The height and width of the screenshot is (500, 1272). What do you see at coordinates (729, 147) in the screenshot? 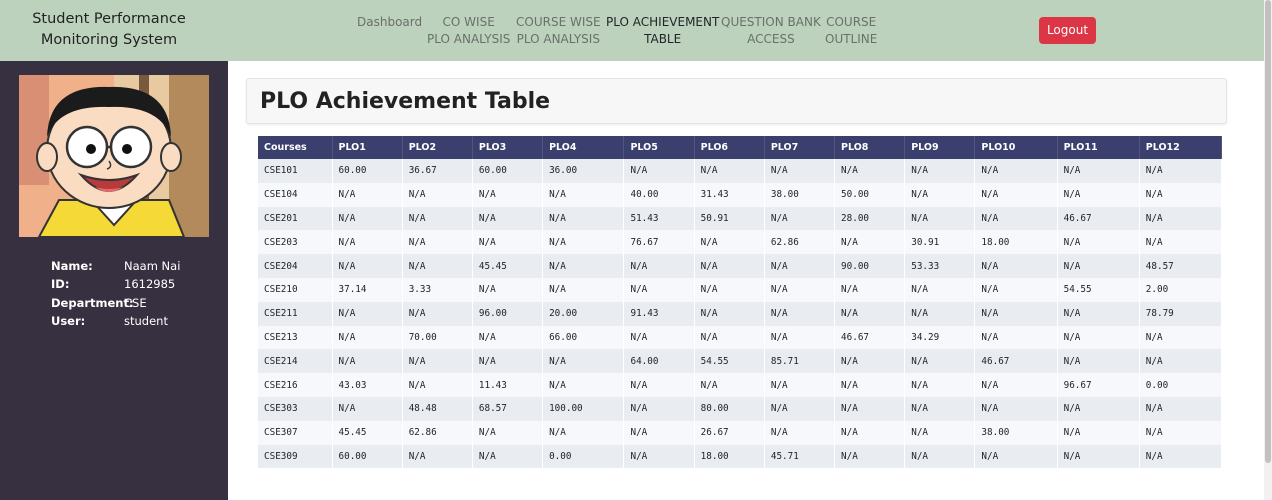
I see `column-header: PLO6` at bounding box center [729, 147].